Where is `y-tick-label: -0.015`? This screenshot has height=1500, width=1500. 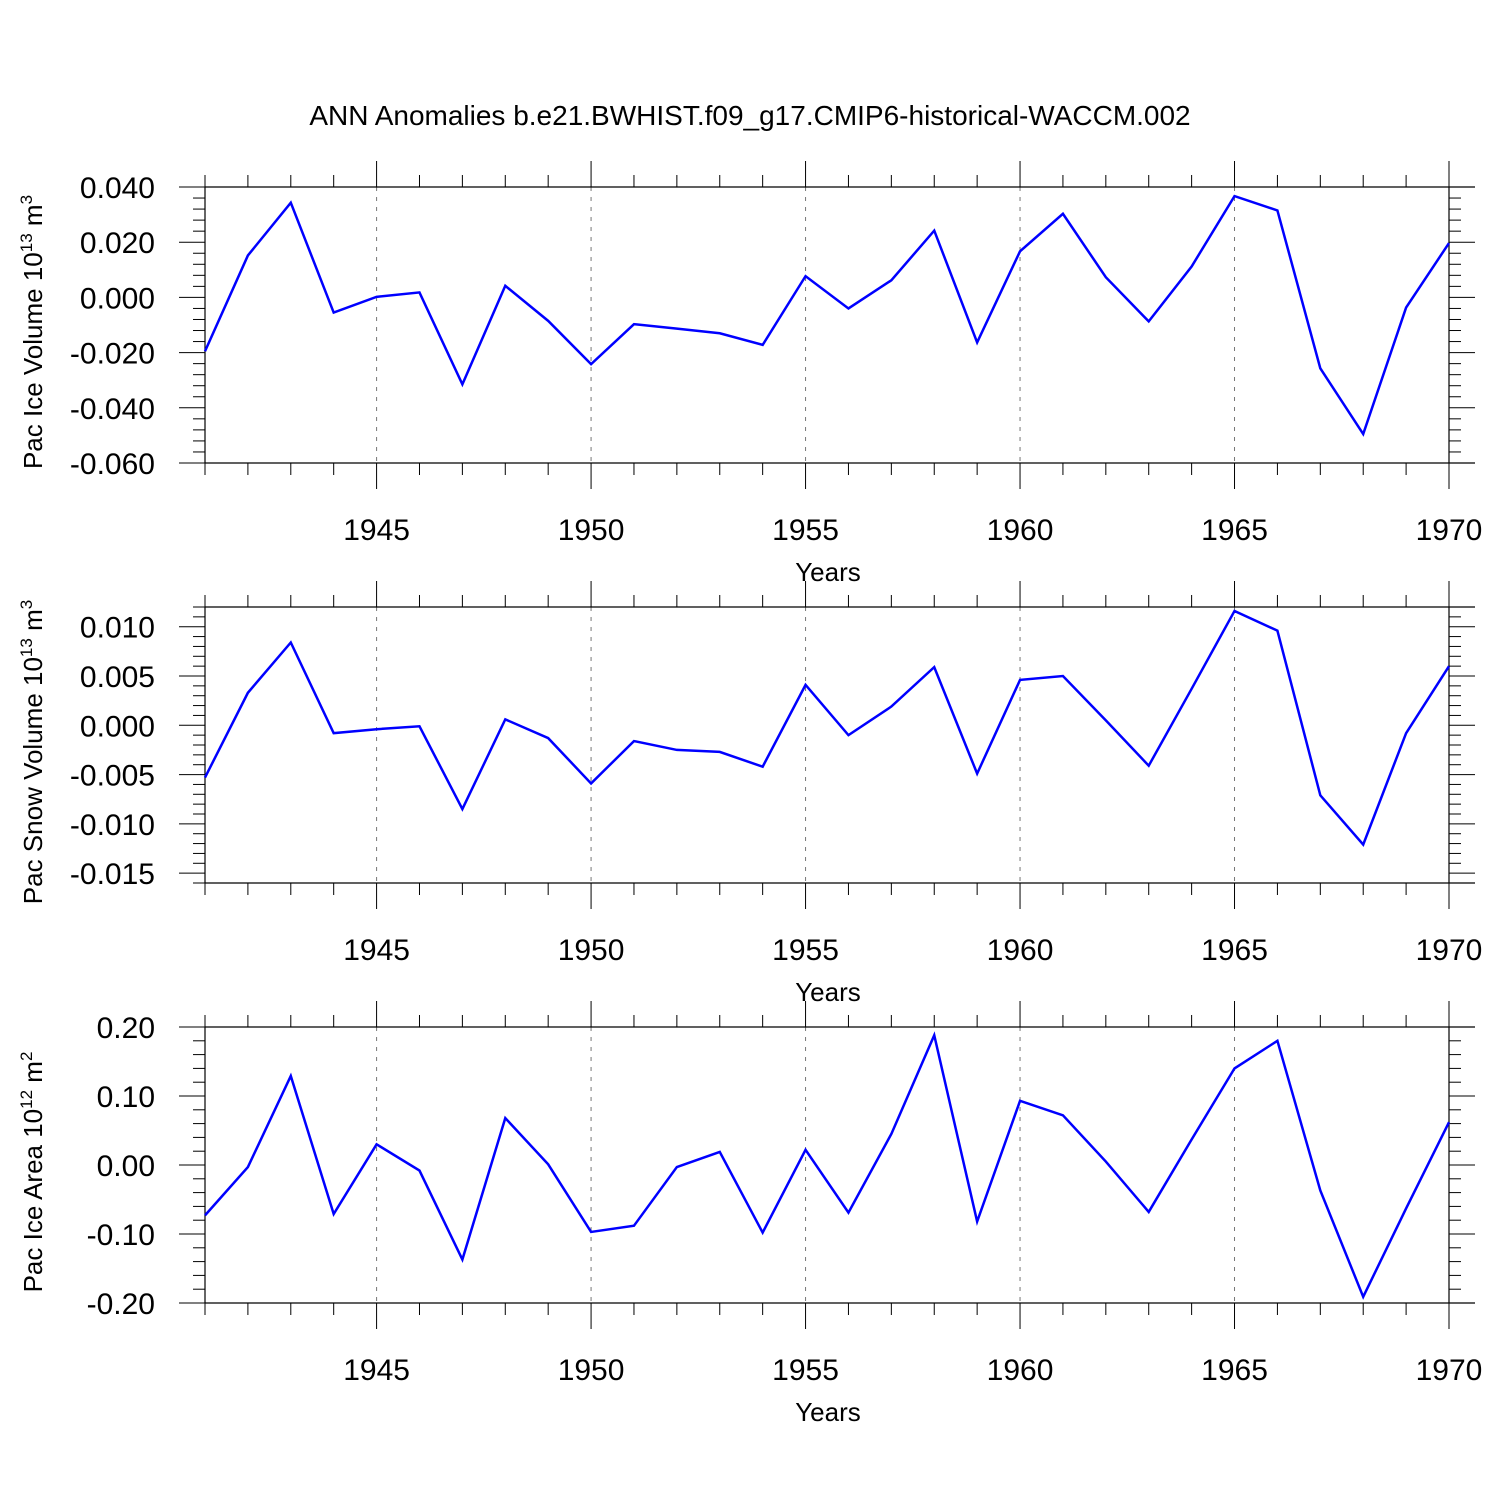 y-tick-label: -0.015 is located at coordinates (112, 874).